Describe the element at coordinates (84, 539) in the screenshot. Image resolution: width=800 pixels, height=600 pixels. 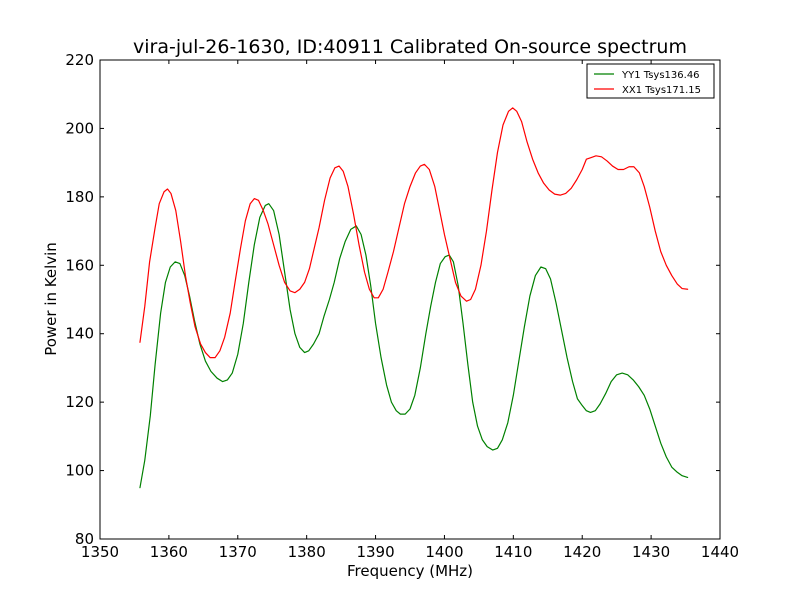
I see `y-tick-label: 80` at that location.